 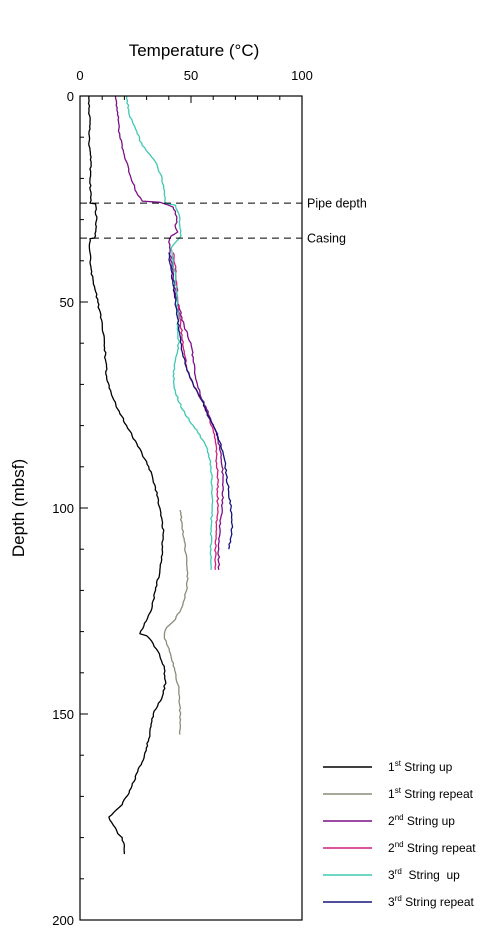 I want to click on x-tick-label: 0, so click(x=79, y=75).